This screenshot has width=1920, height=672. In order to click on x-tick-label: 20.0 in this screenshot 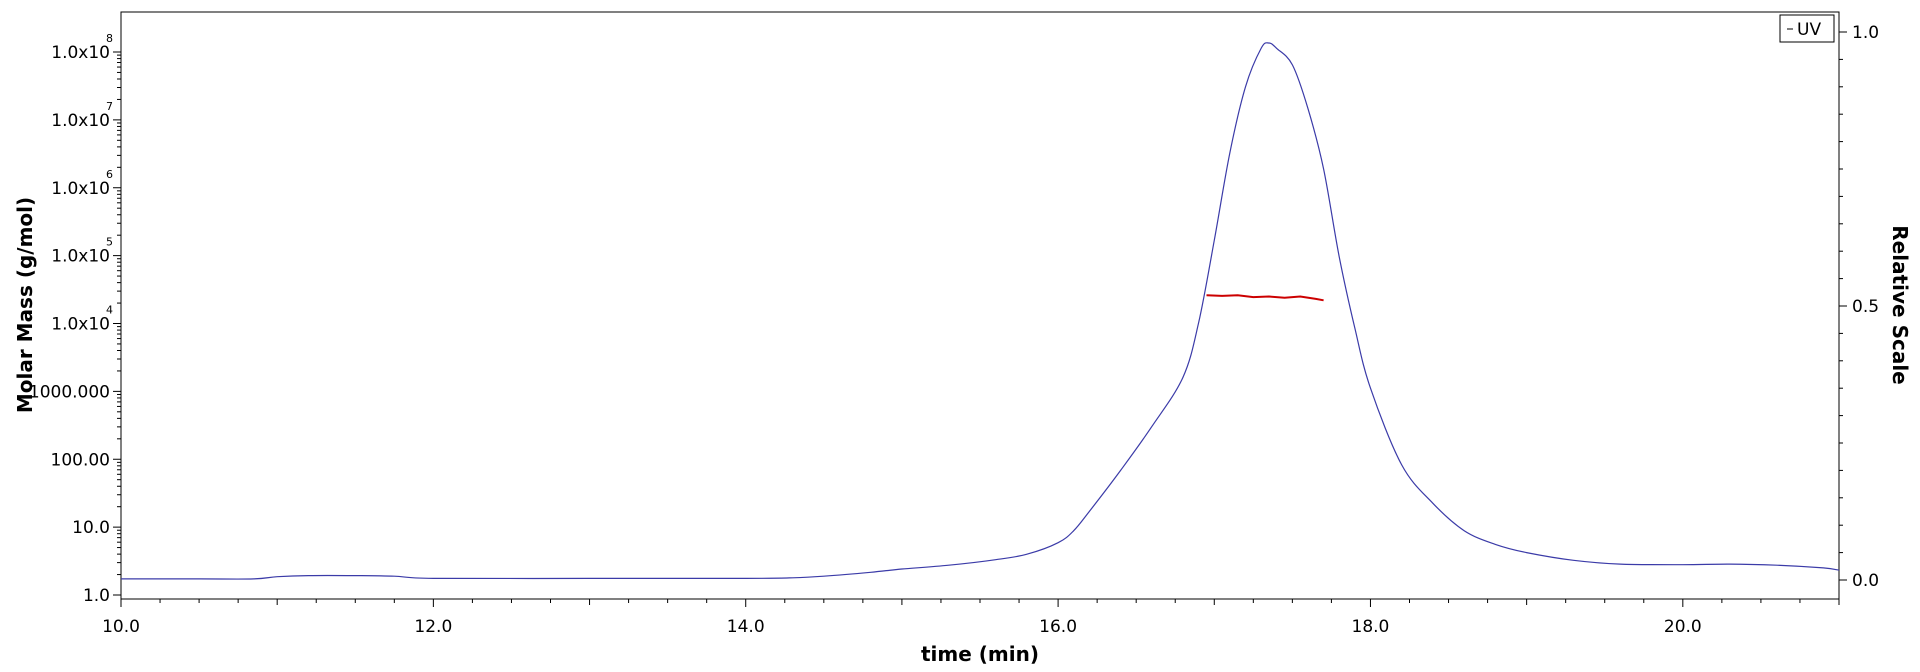, I will do `click(1683, 627)`.